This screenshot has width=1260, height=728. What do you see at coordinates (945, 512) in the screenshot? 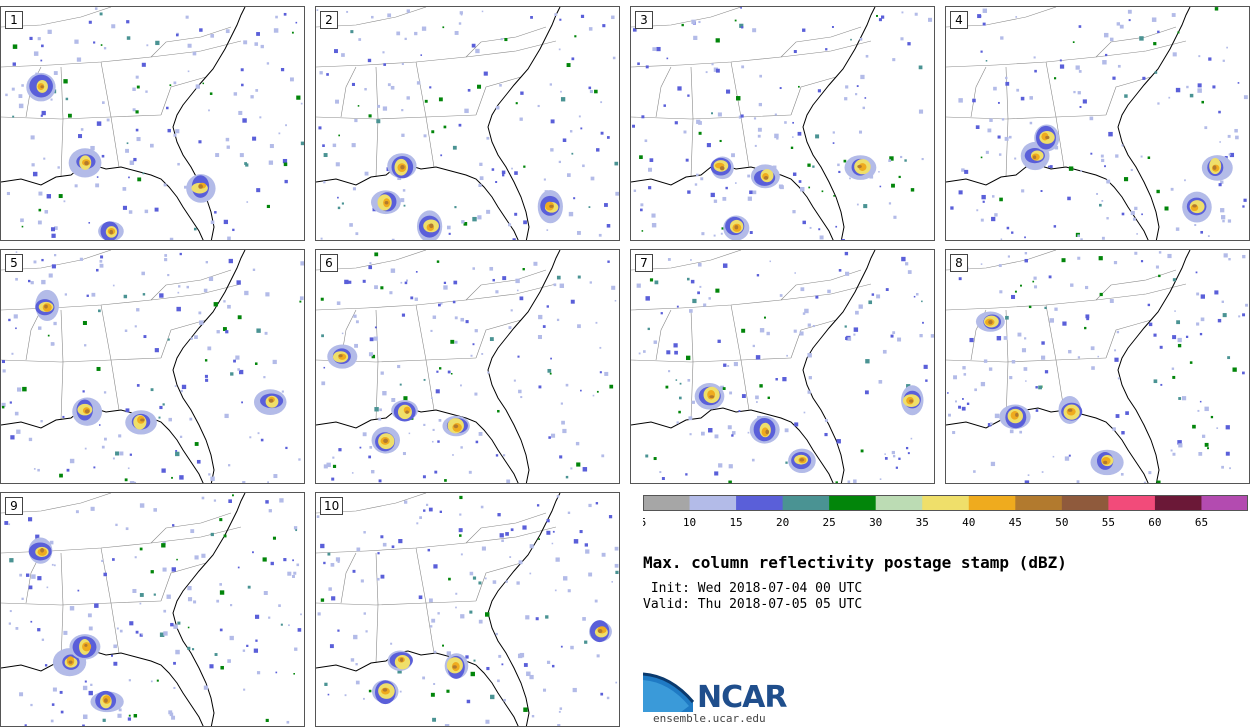
I see `reflectivity-colorbar: 5101520253035404550556065` at bounding box center [945, 512].